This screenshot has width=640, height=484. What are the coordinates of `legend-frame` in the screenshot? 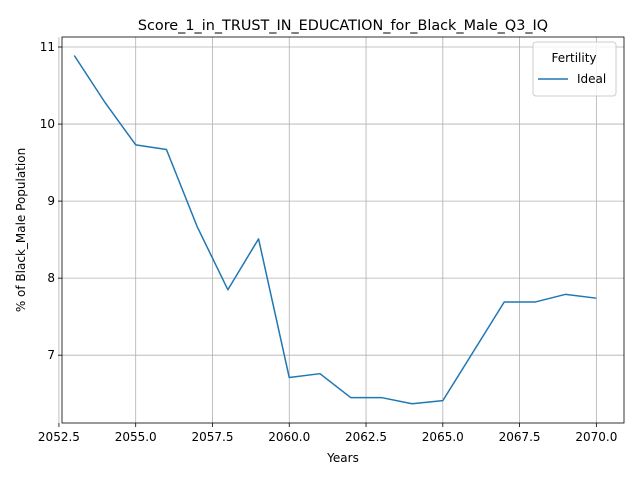 It's located at (574, 69).